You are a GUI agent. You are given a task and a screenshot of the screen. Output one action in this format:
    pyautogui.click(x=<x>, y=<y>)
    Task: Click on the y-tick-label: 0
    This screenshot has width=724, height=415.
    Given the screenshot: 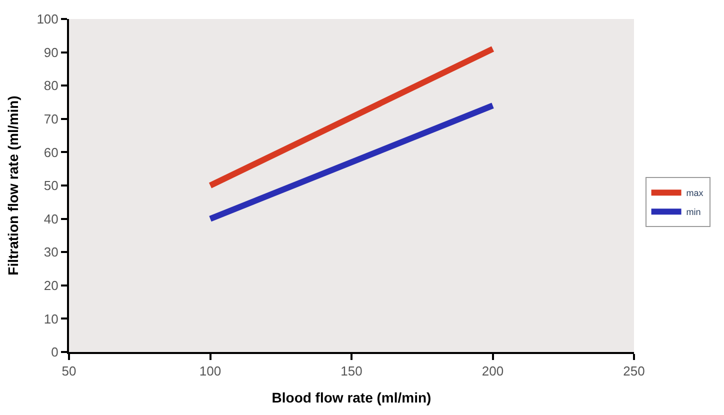 What is the action you would take?
    pyautogui.click(x=54, y=352)
    